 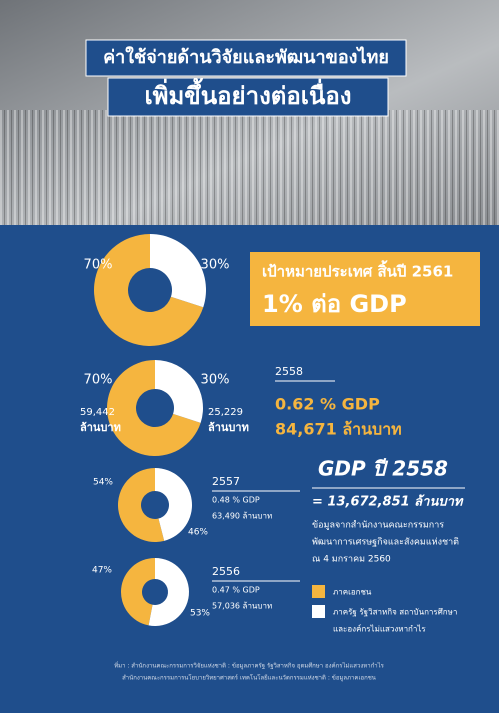 What do you see at coordinates (200, 614) in the screenshot?
I see `value-label: 53%` at bounding box center [200, 614].